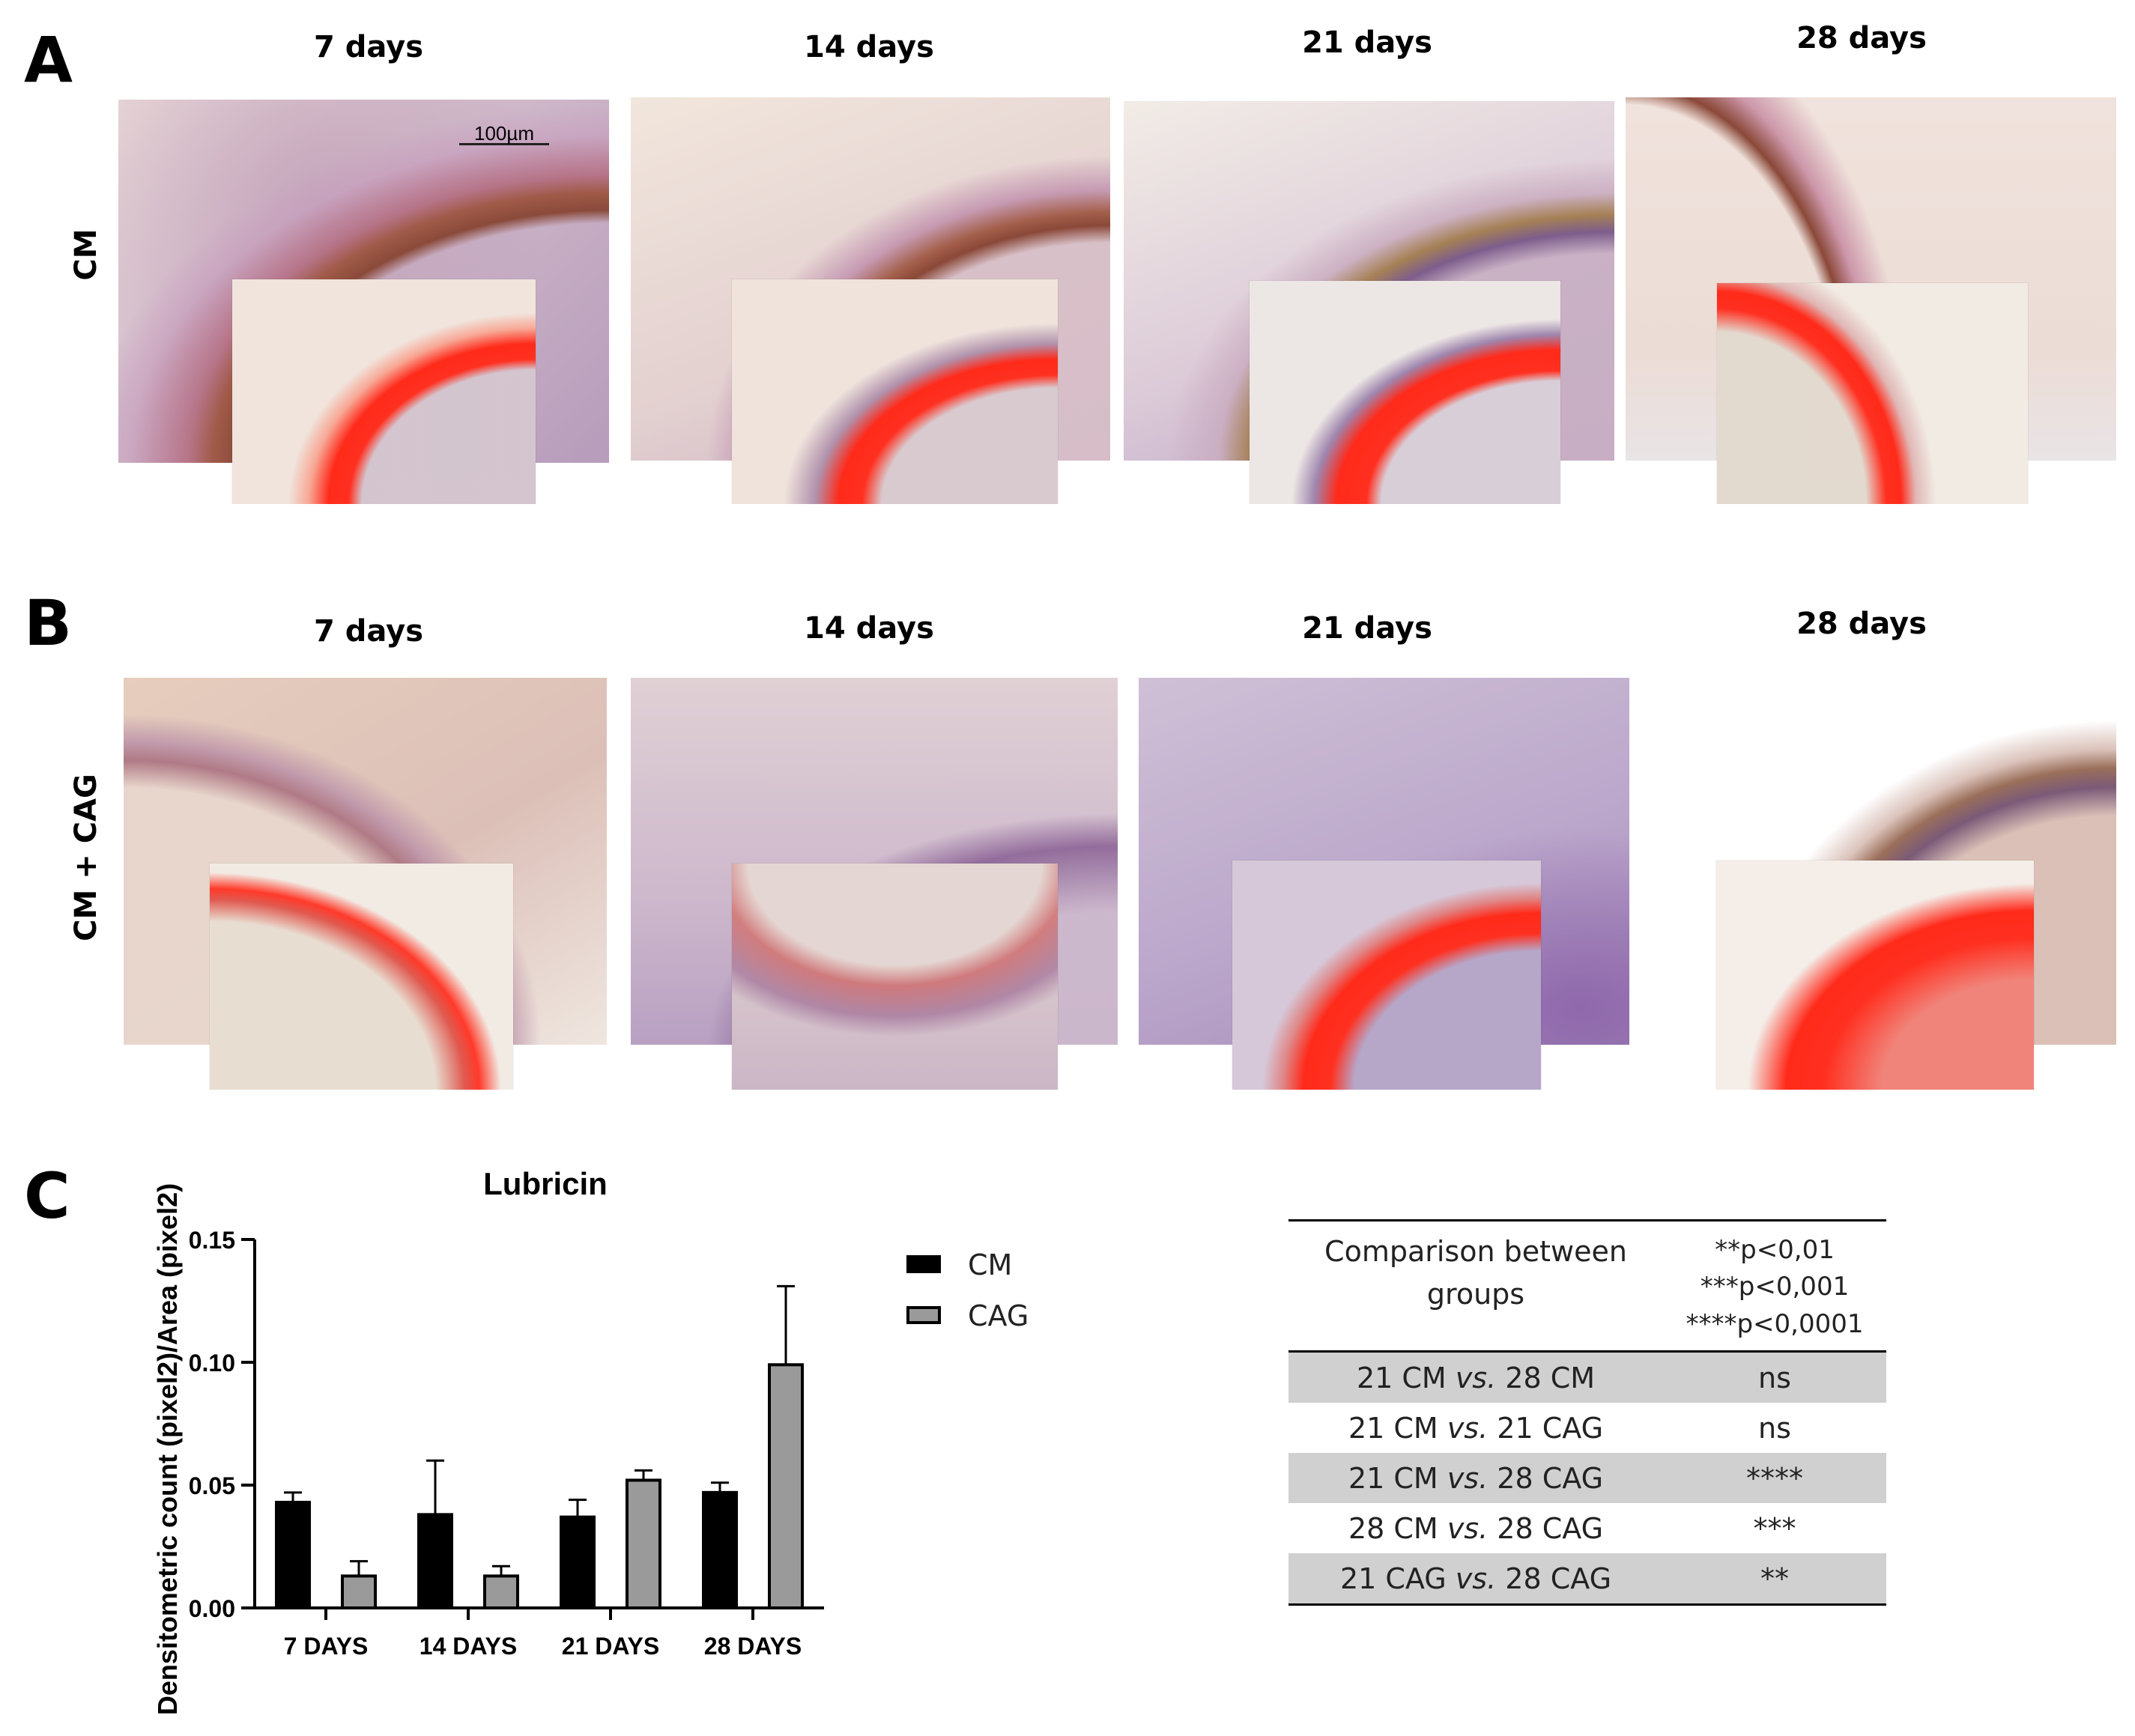  What do you see at coordinates (48, 60) in the screenshot?
I see `panel-letter-a: A` at bounding box center [48, 60].